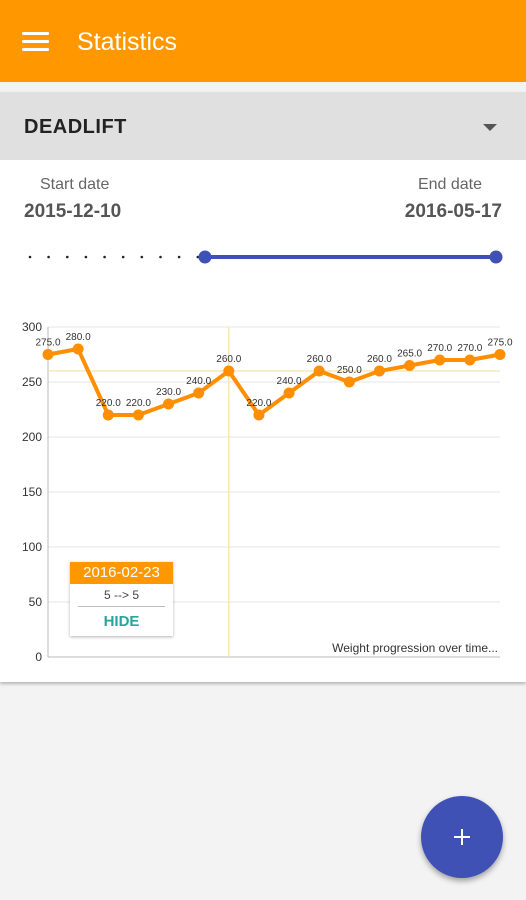 Image resolution: width=526 pixels, height=900 pixels. Describe the element at coordinates (121, 606) in the screenshot. I see `tooltip-divider` at that location.